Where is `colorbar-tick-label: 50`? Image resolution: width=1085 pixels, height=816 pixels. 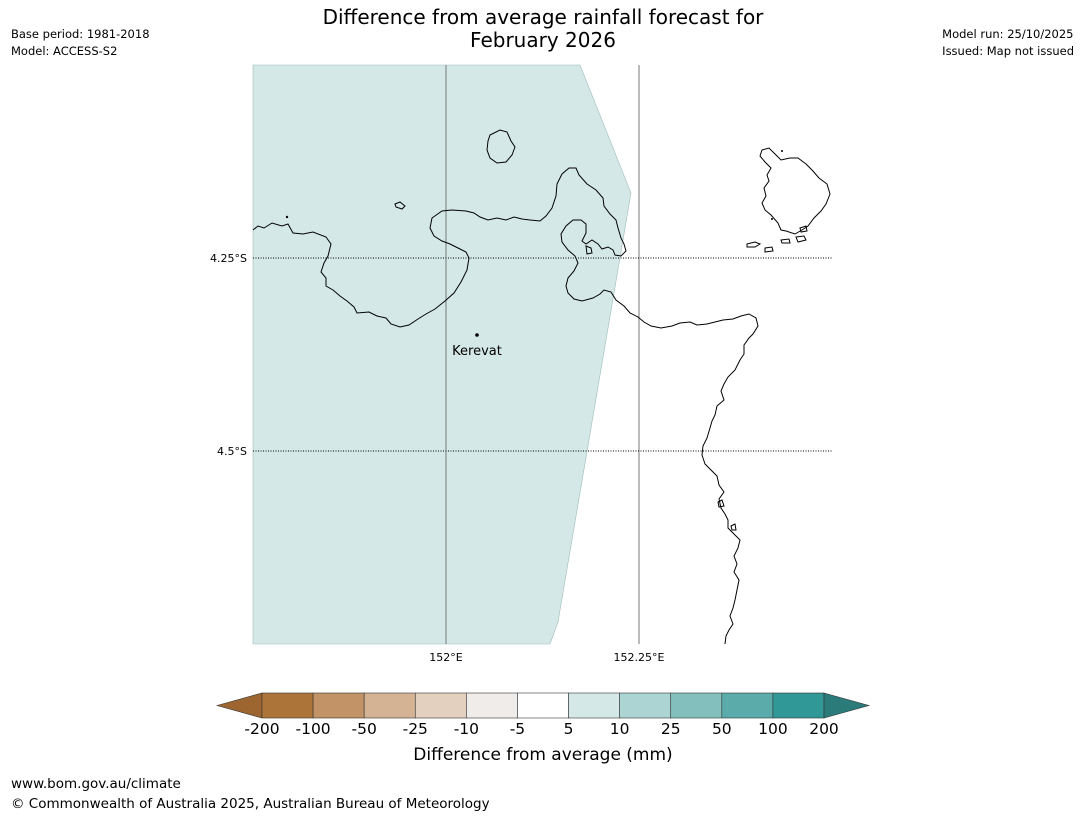
colorbar-tick-label: 50 is located at coordinates (721, 729).